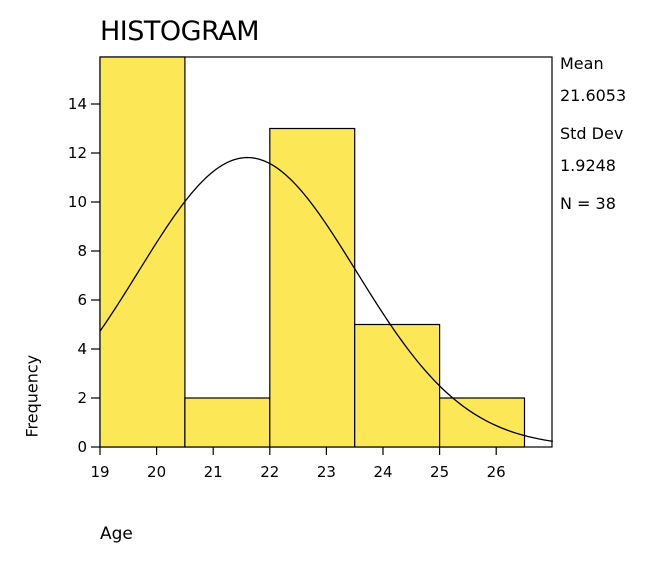 This screenshot has width=652, height=575. What do you see at coordinates (82, 300) in the screenshot?
I see `y-tick-label-6: 6` at bounding box center [82, 300].